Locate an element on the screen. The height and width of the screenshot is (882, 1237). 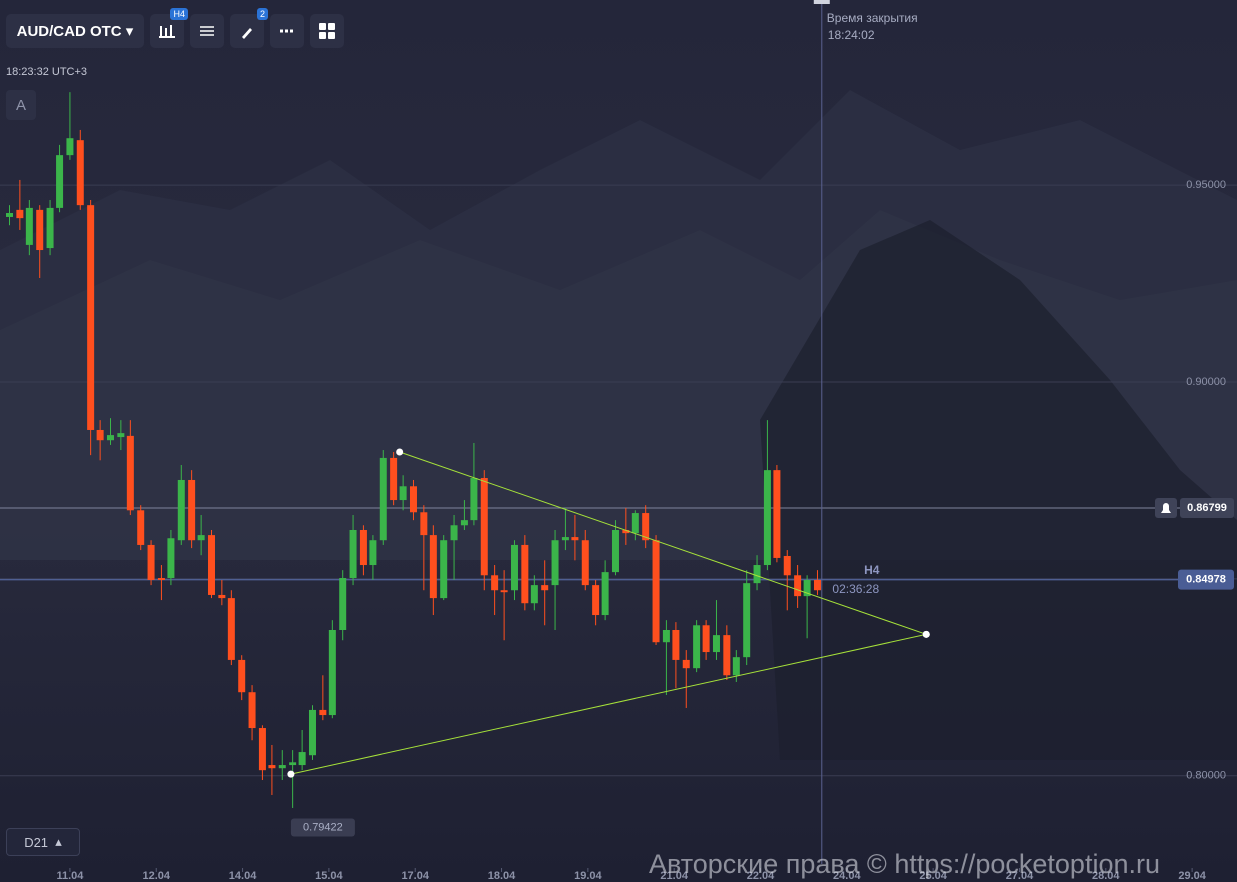
x-tick-label: 15.04 is located at coordinates (329, 876).